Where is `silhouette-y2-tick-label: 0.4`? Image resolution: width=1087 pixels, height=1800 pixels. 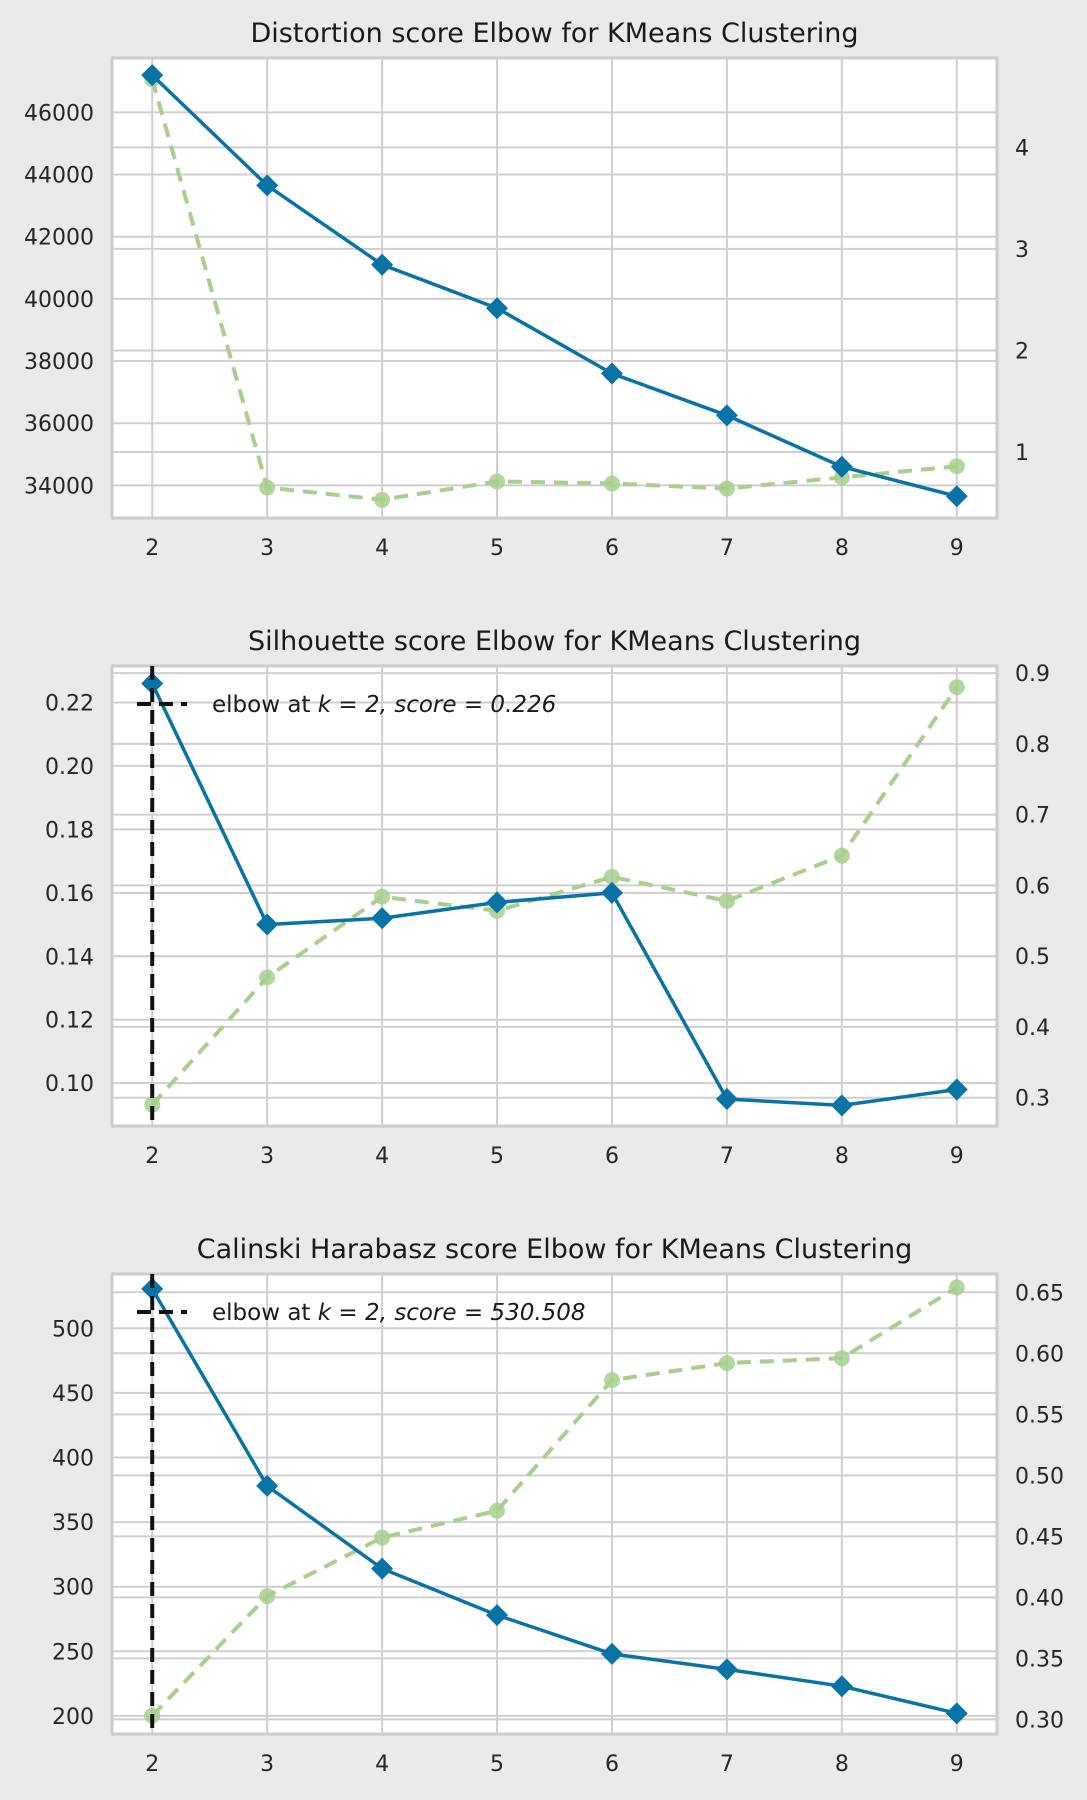
silhouette-y2-tick-label: 0.4 is located at coordinates (1032, 1028).